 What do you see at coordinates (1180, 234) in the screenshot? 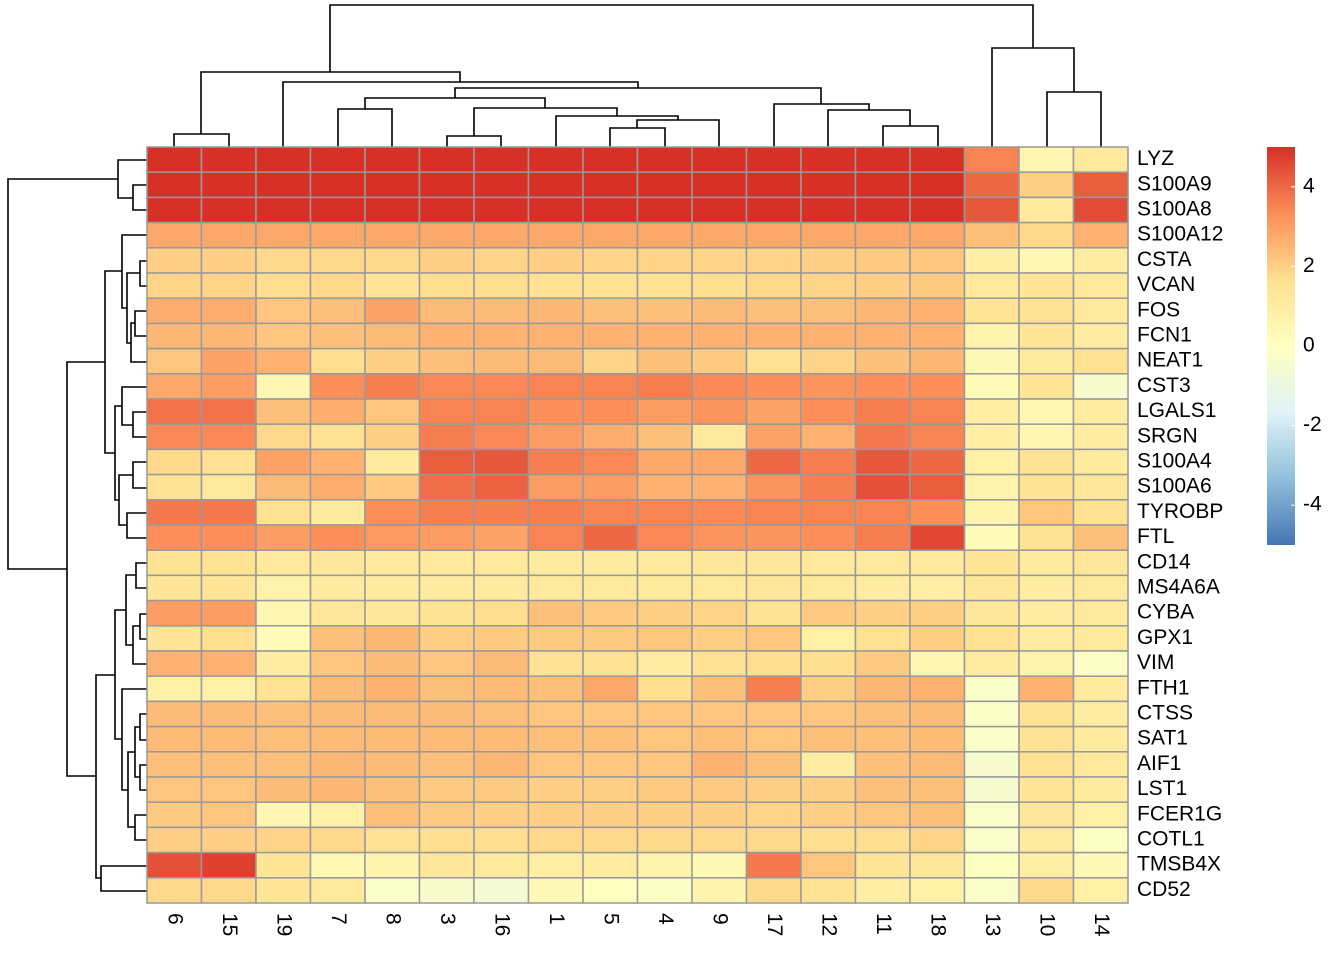
I see `row-label: S100A12` at bounding box center [1180, 234].